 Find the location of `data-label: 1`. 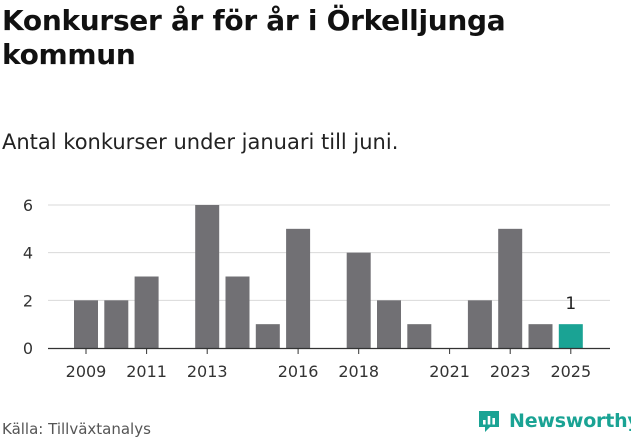

data-label: 1 is located at coordinates (570, 304).